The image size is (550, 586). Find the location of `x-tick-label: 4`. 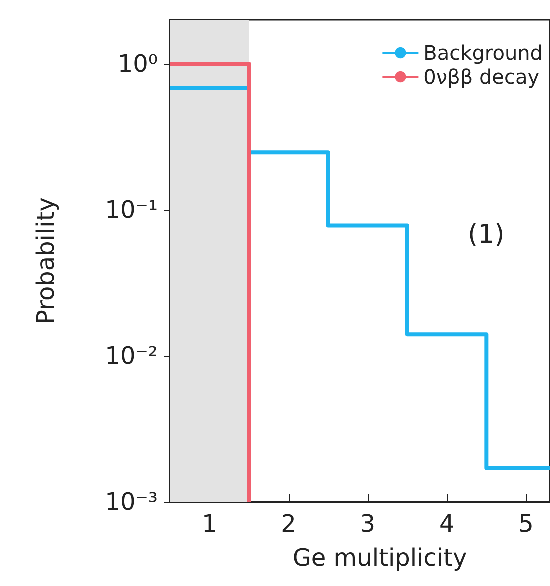

x-tick-label: 4 is located at coordinates (447, 524).